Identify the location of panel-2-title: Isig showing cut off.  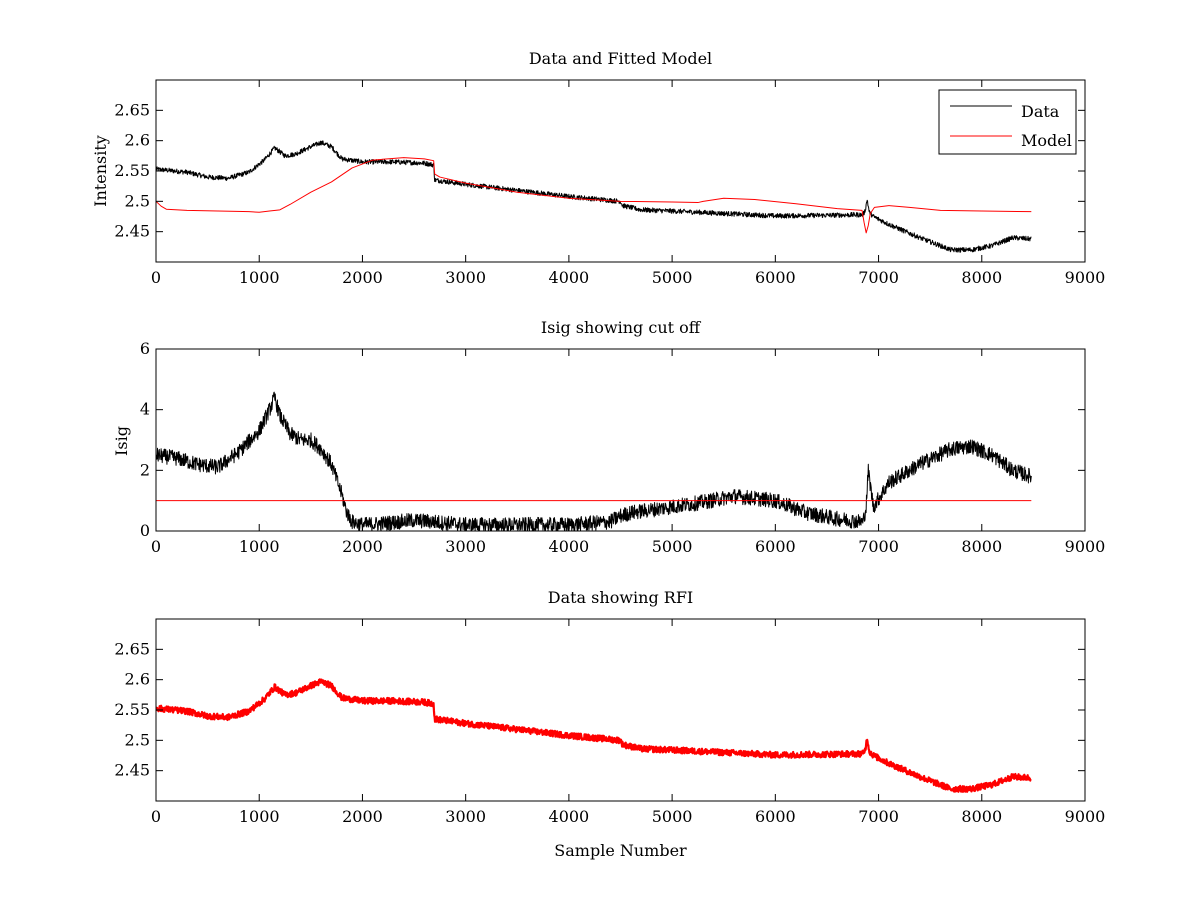
(621, 327).